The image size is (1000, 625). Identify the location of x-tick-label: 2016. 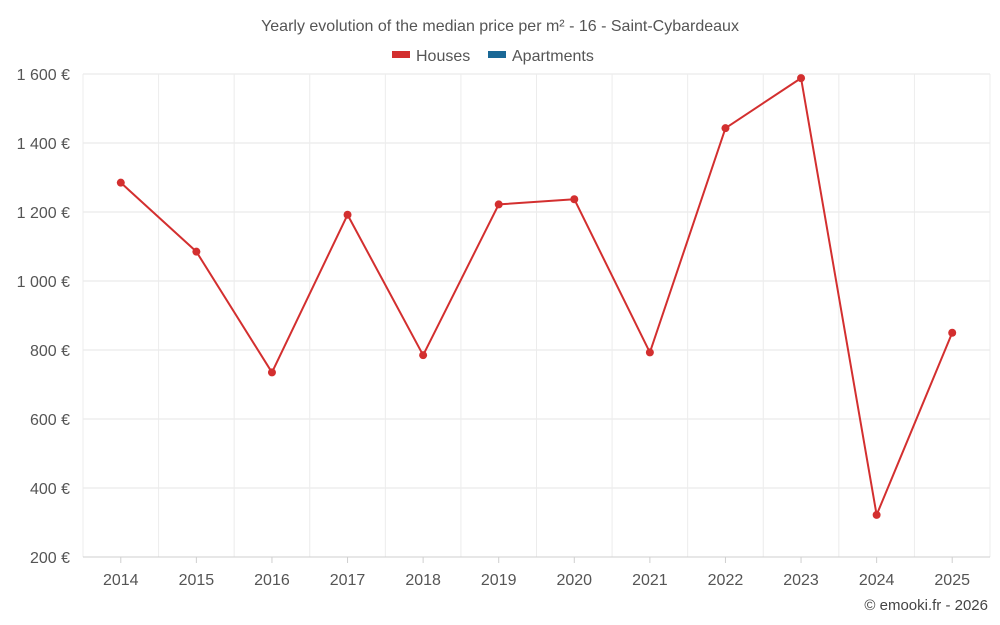
(272, 580).